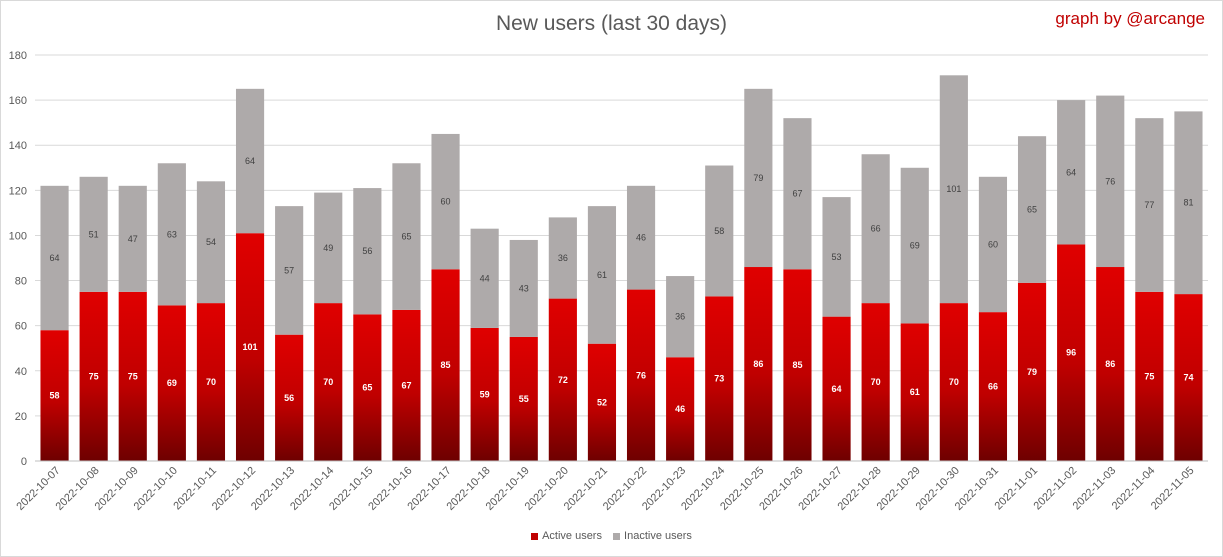  Describe the element at coordinates (572, 536) in the screenshot. I see `legend-label-active: Active users` at that location.